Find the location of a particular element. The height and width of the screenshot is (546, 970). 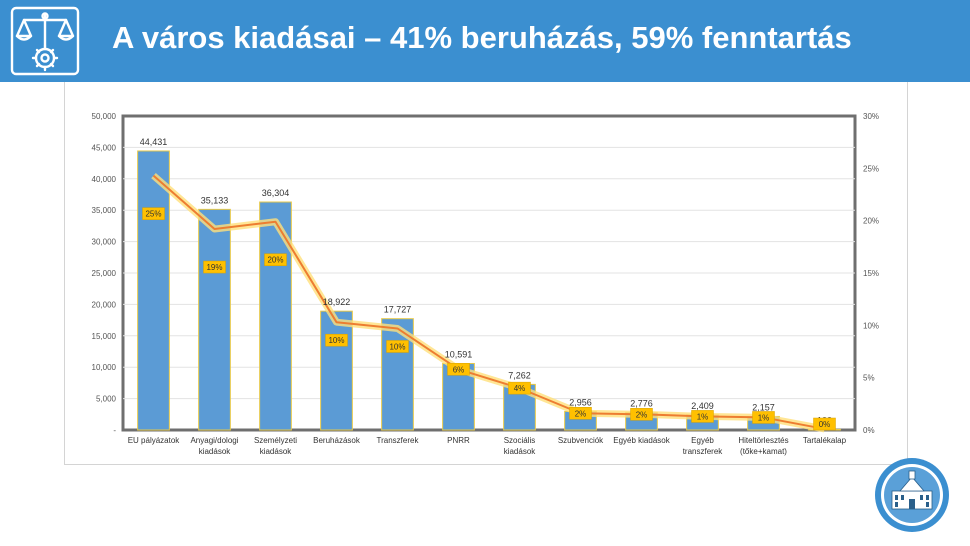

y2-axis-tick-label: 30% is located at coordinates (871, 116).